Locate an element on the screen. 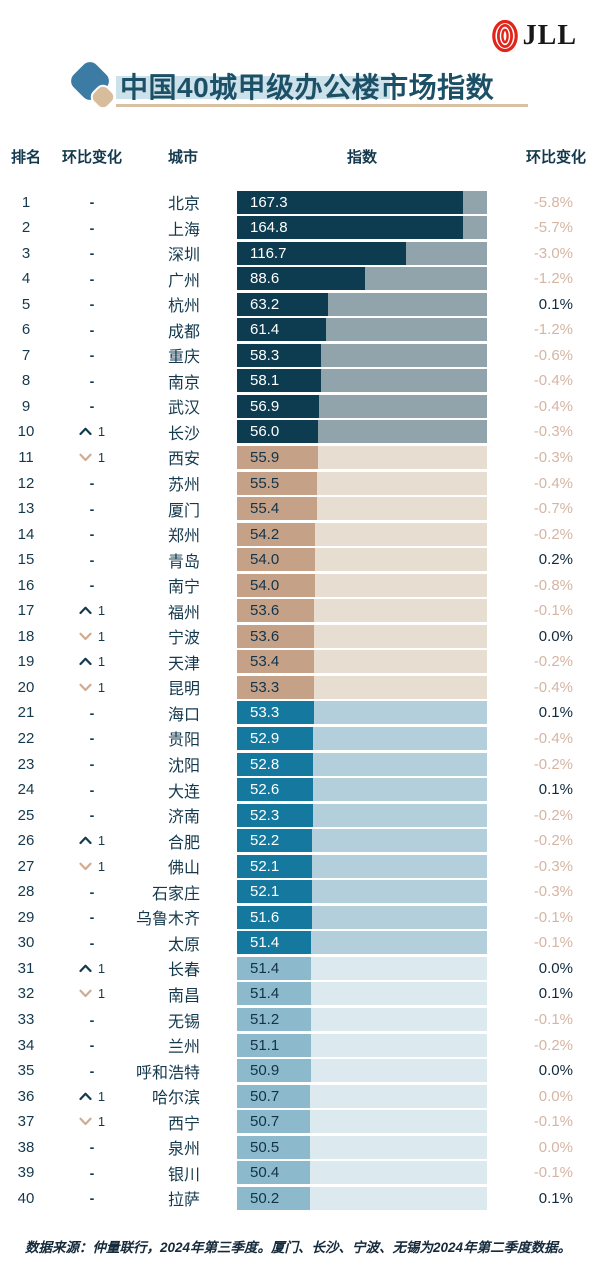  qoq-change-value: -0.6% is located at coordinates (553, 355).